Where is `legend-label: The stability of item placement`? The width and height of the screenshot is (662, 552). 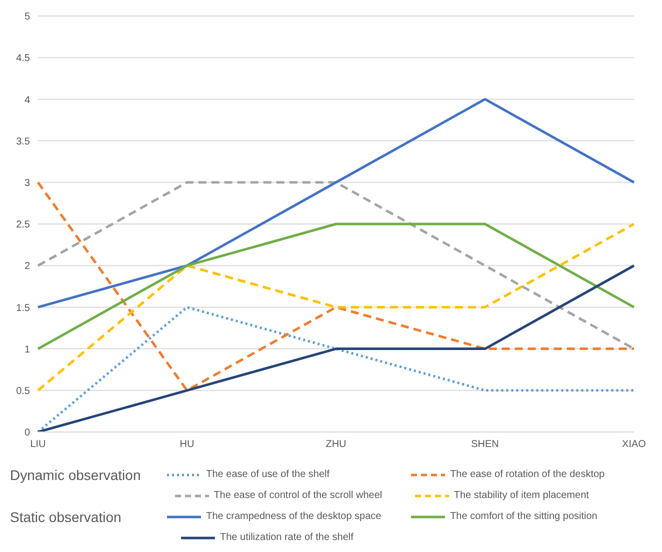 legend-label: The stability of item placement is located at coordinates (521, 495).